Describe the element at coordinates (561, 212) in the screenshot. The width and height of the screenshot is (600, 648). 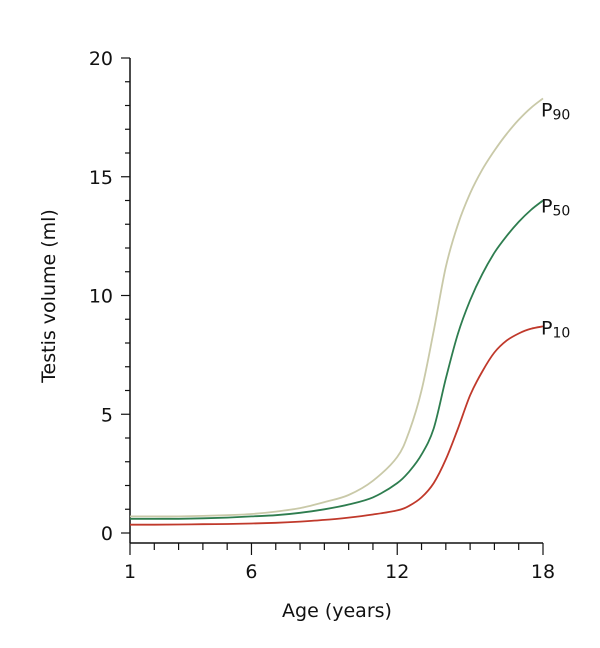
I see `series-label-percentile: 50` at that location.